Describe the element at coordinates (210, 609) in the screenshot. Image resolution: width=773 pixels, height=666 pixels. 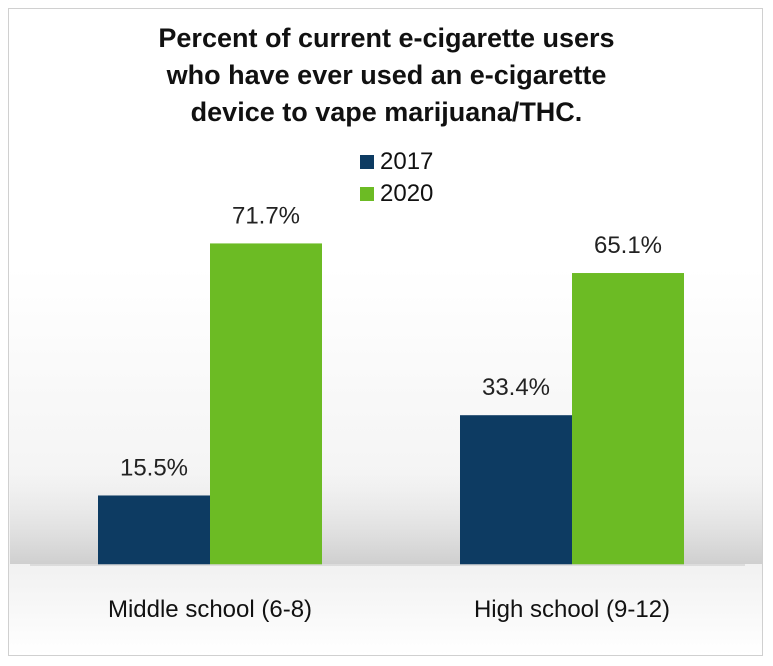
I see `x-tick-label-middle-school: Middle school (6-8)` at that location.